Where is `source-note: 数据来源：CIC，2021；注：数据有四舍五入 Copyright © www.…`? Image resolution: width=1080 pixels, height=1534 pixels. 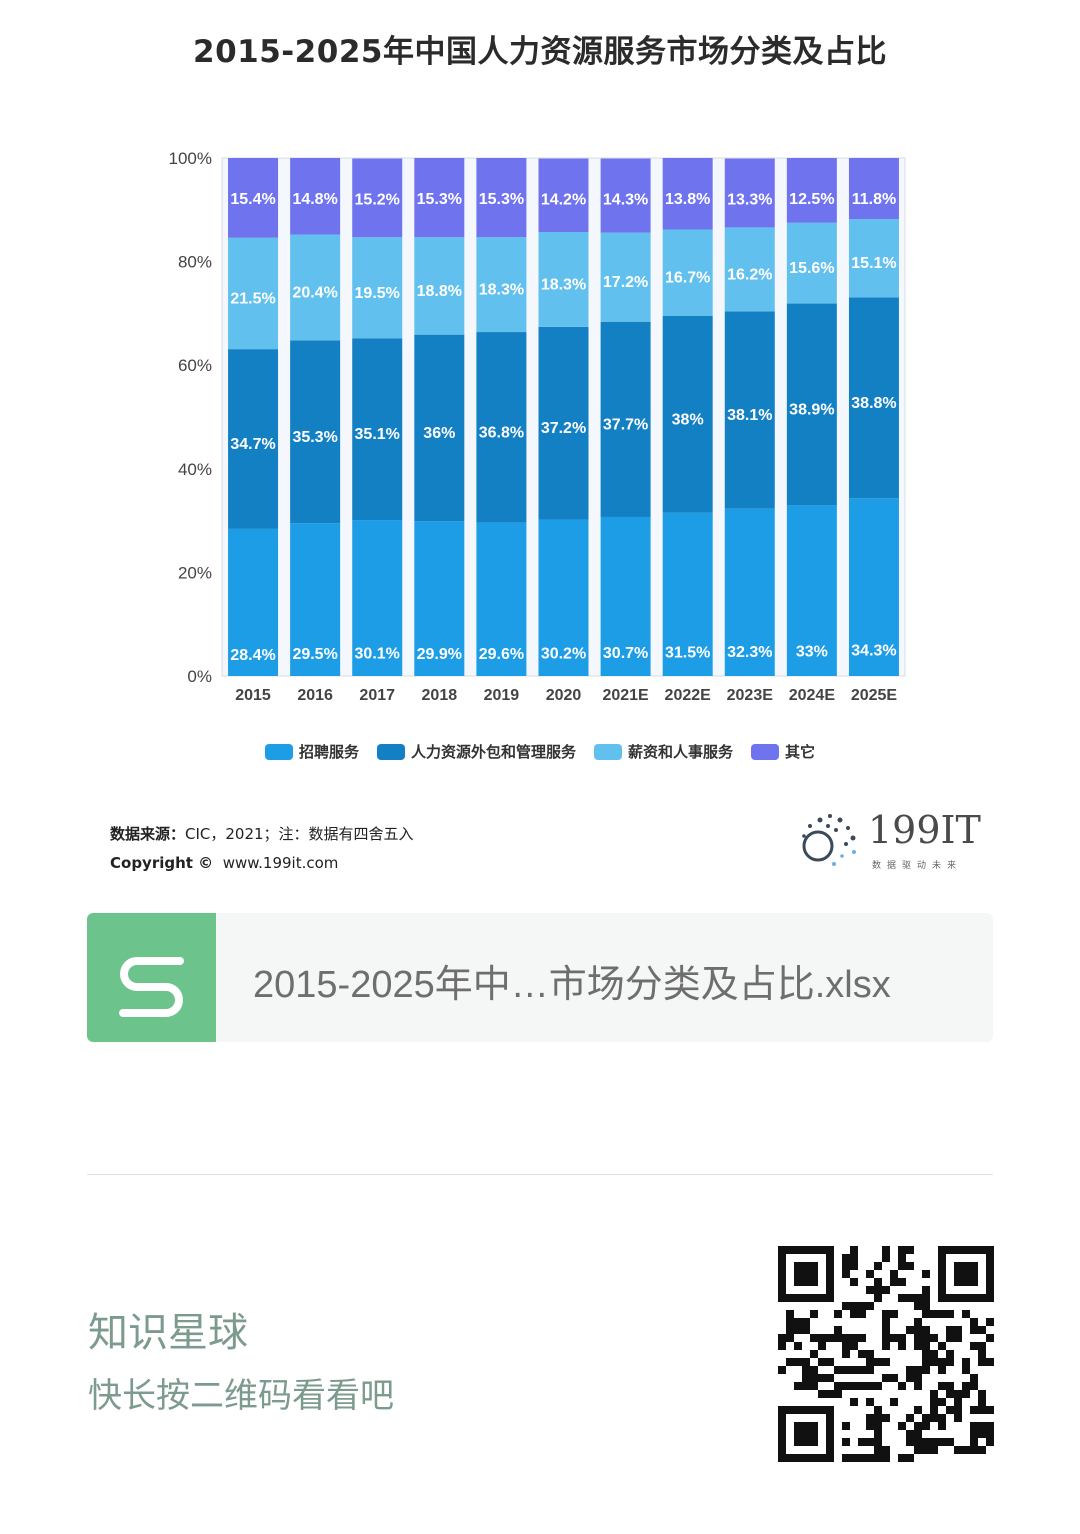 source-note: 数据来源：CIC，2021；注：数据有四舍五入 Copyright © www.… is located at coordinates (262, 849).